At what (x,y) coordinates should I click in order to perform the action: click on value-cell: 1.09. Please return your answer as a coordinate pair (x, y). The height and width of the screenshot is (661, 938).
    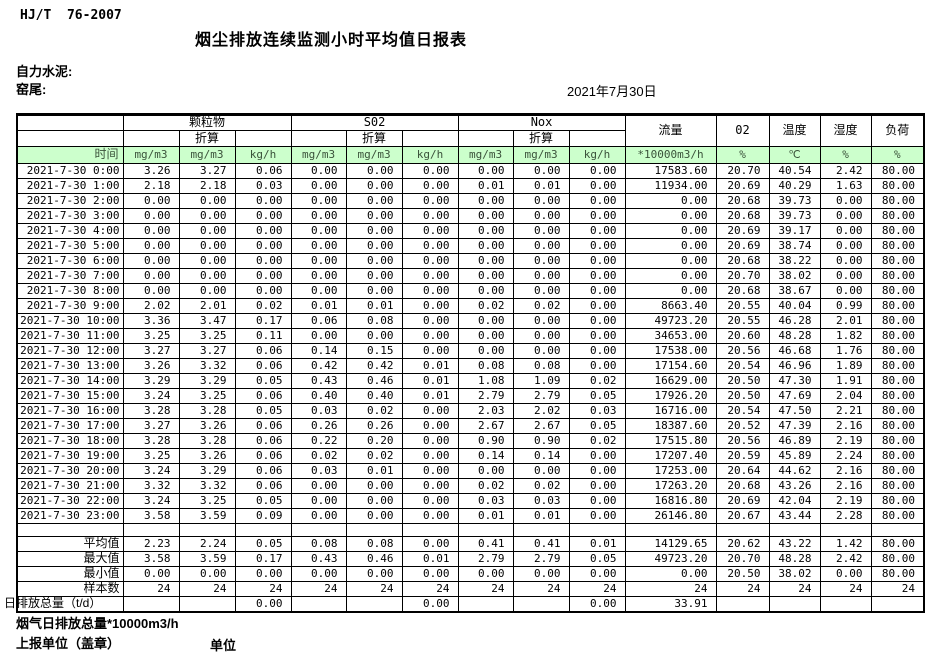
    Looking at the image, I should click on (541, 381).